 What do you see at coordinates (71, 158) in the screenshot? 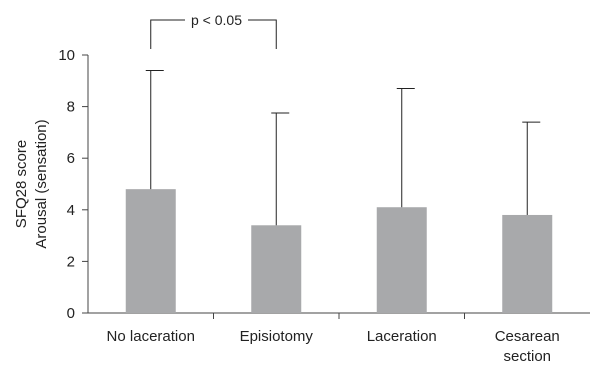
I see `y-tick-label: 6` at bounding box center [71, 158].